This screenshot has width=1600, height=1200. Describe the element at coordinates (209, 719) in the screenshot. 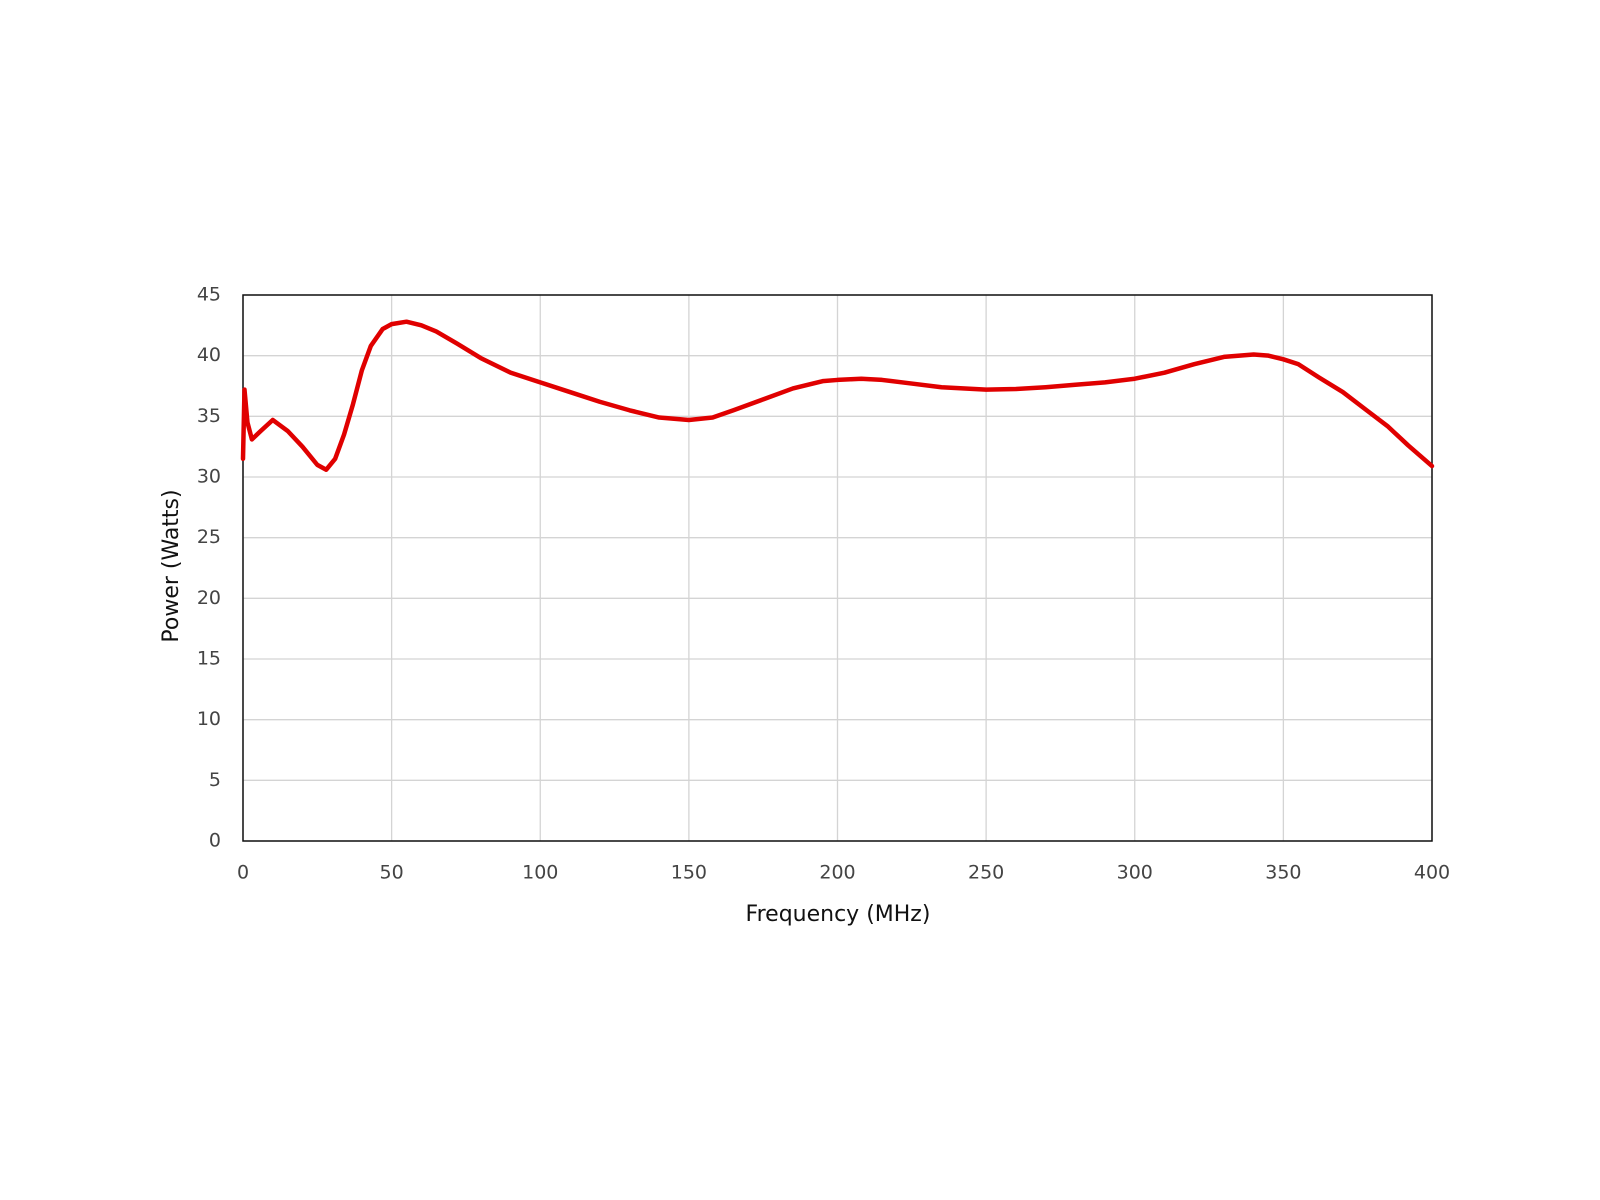

I see `y-tick-label: 10` at that location.